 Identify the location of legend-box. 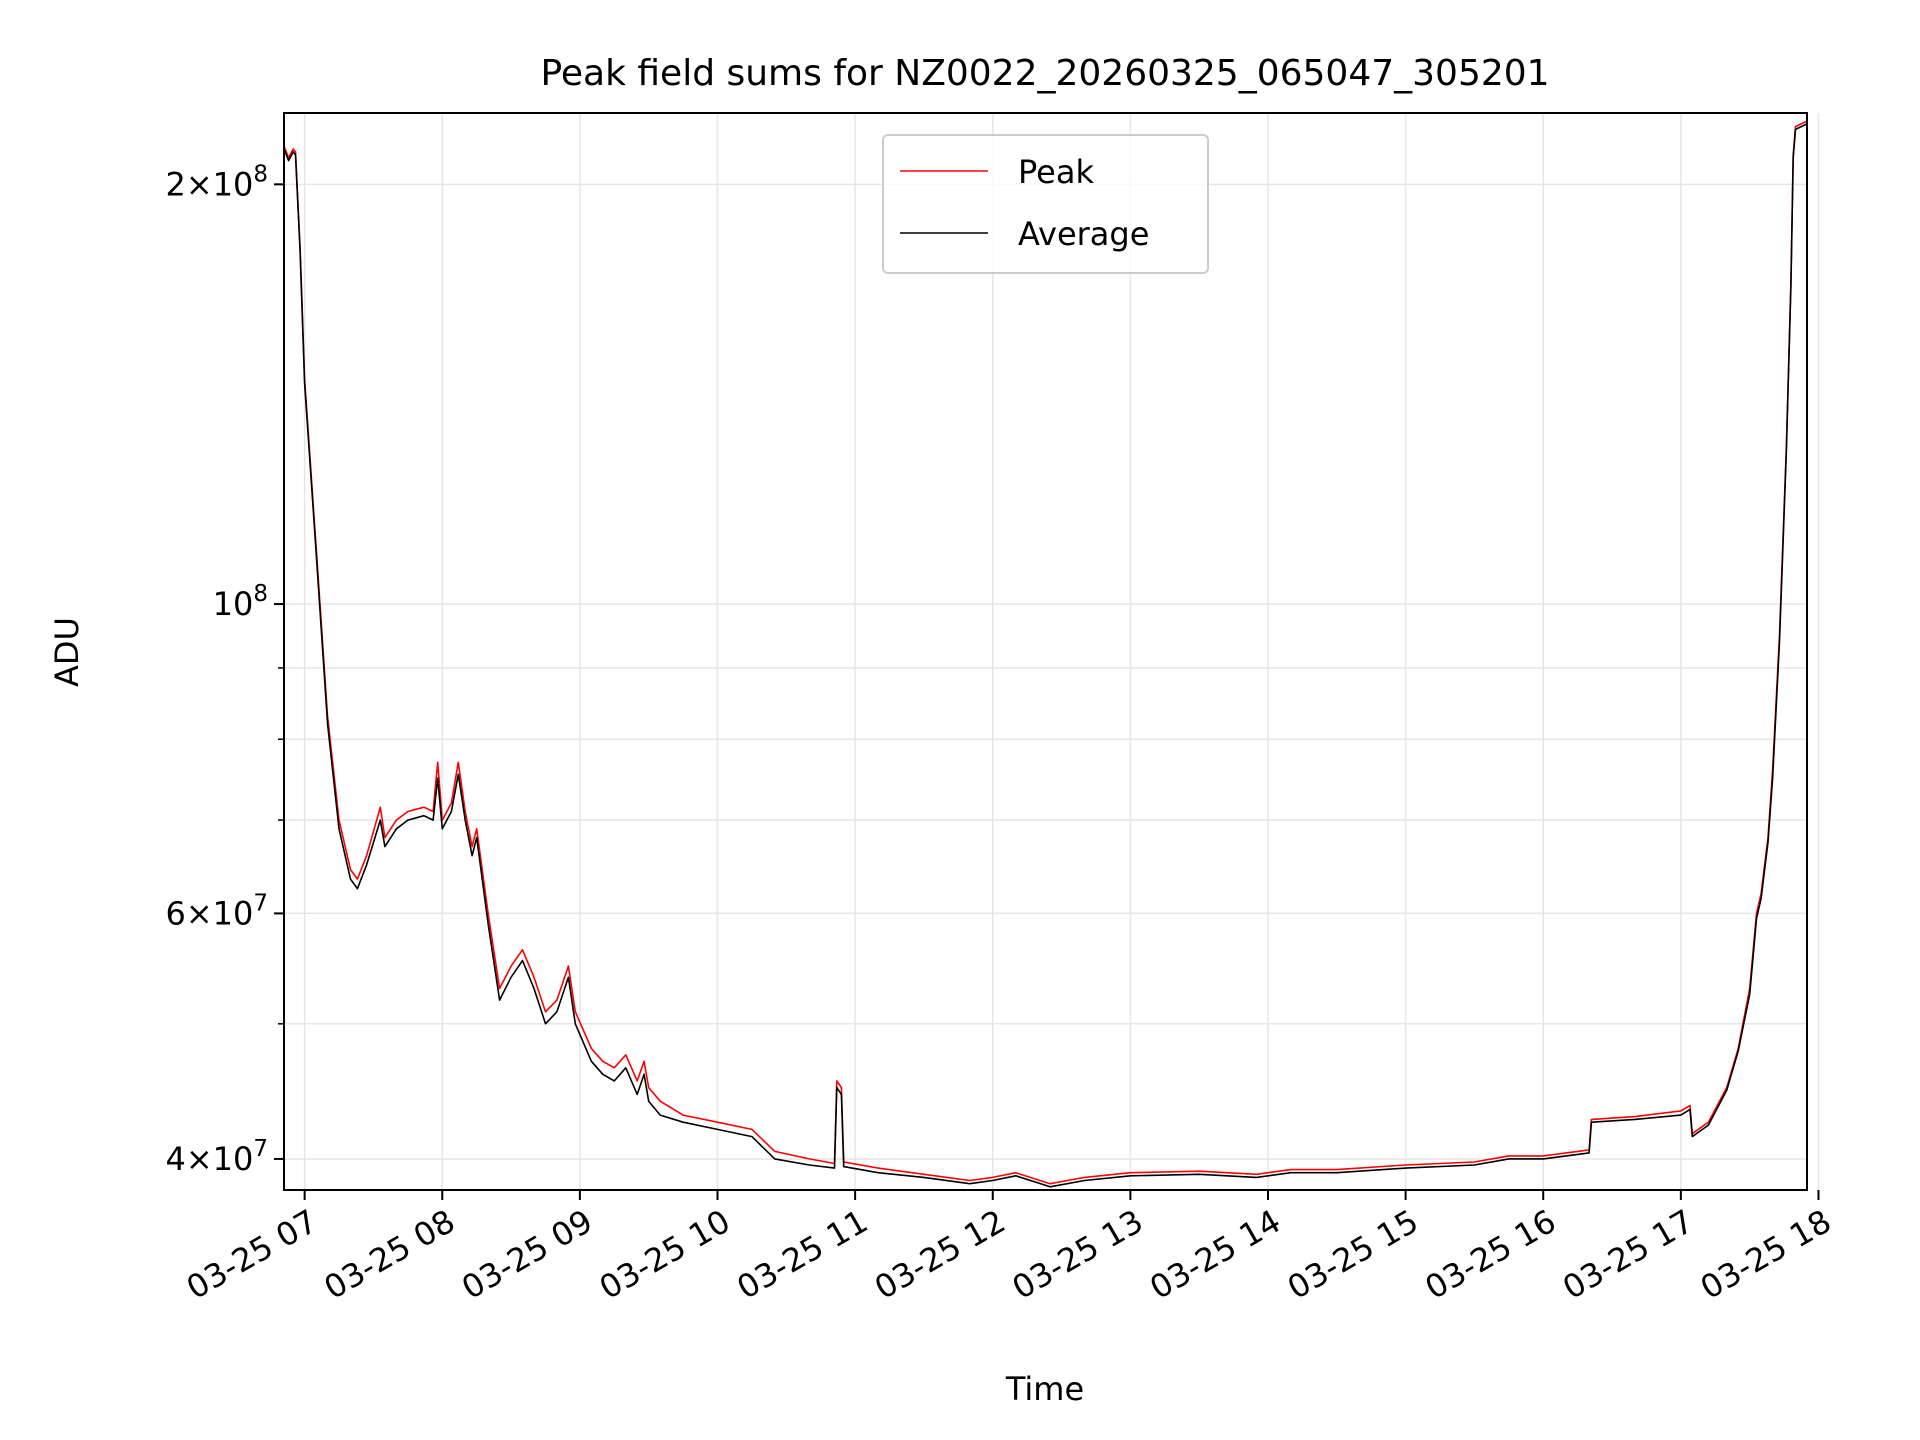
(1045, 204).